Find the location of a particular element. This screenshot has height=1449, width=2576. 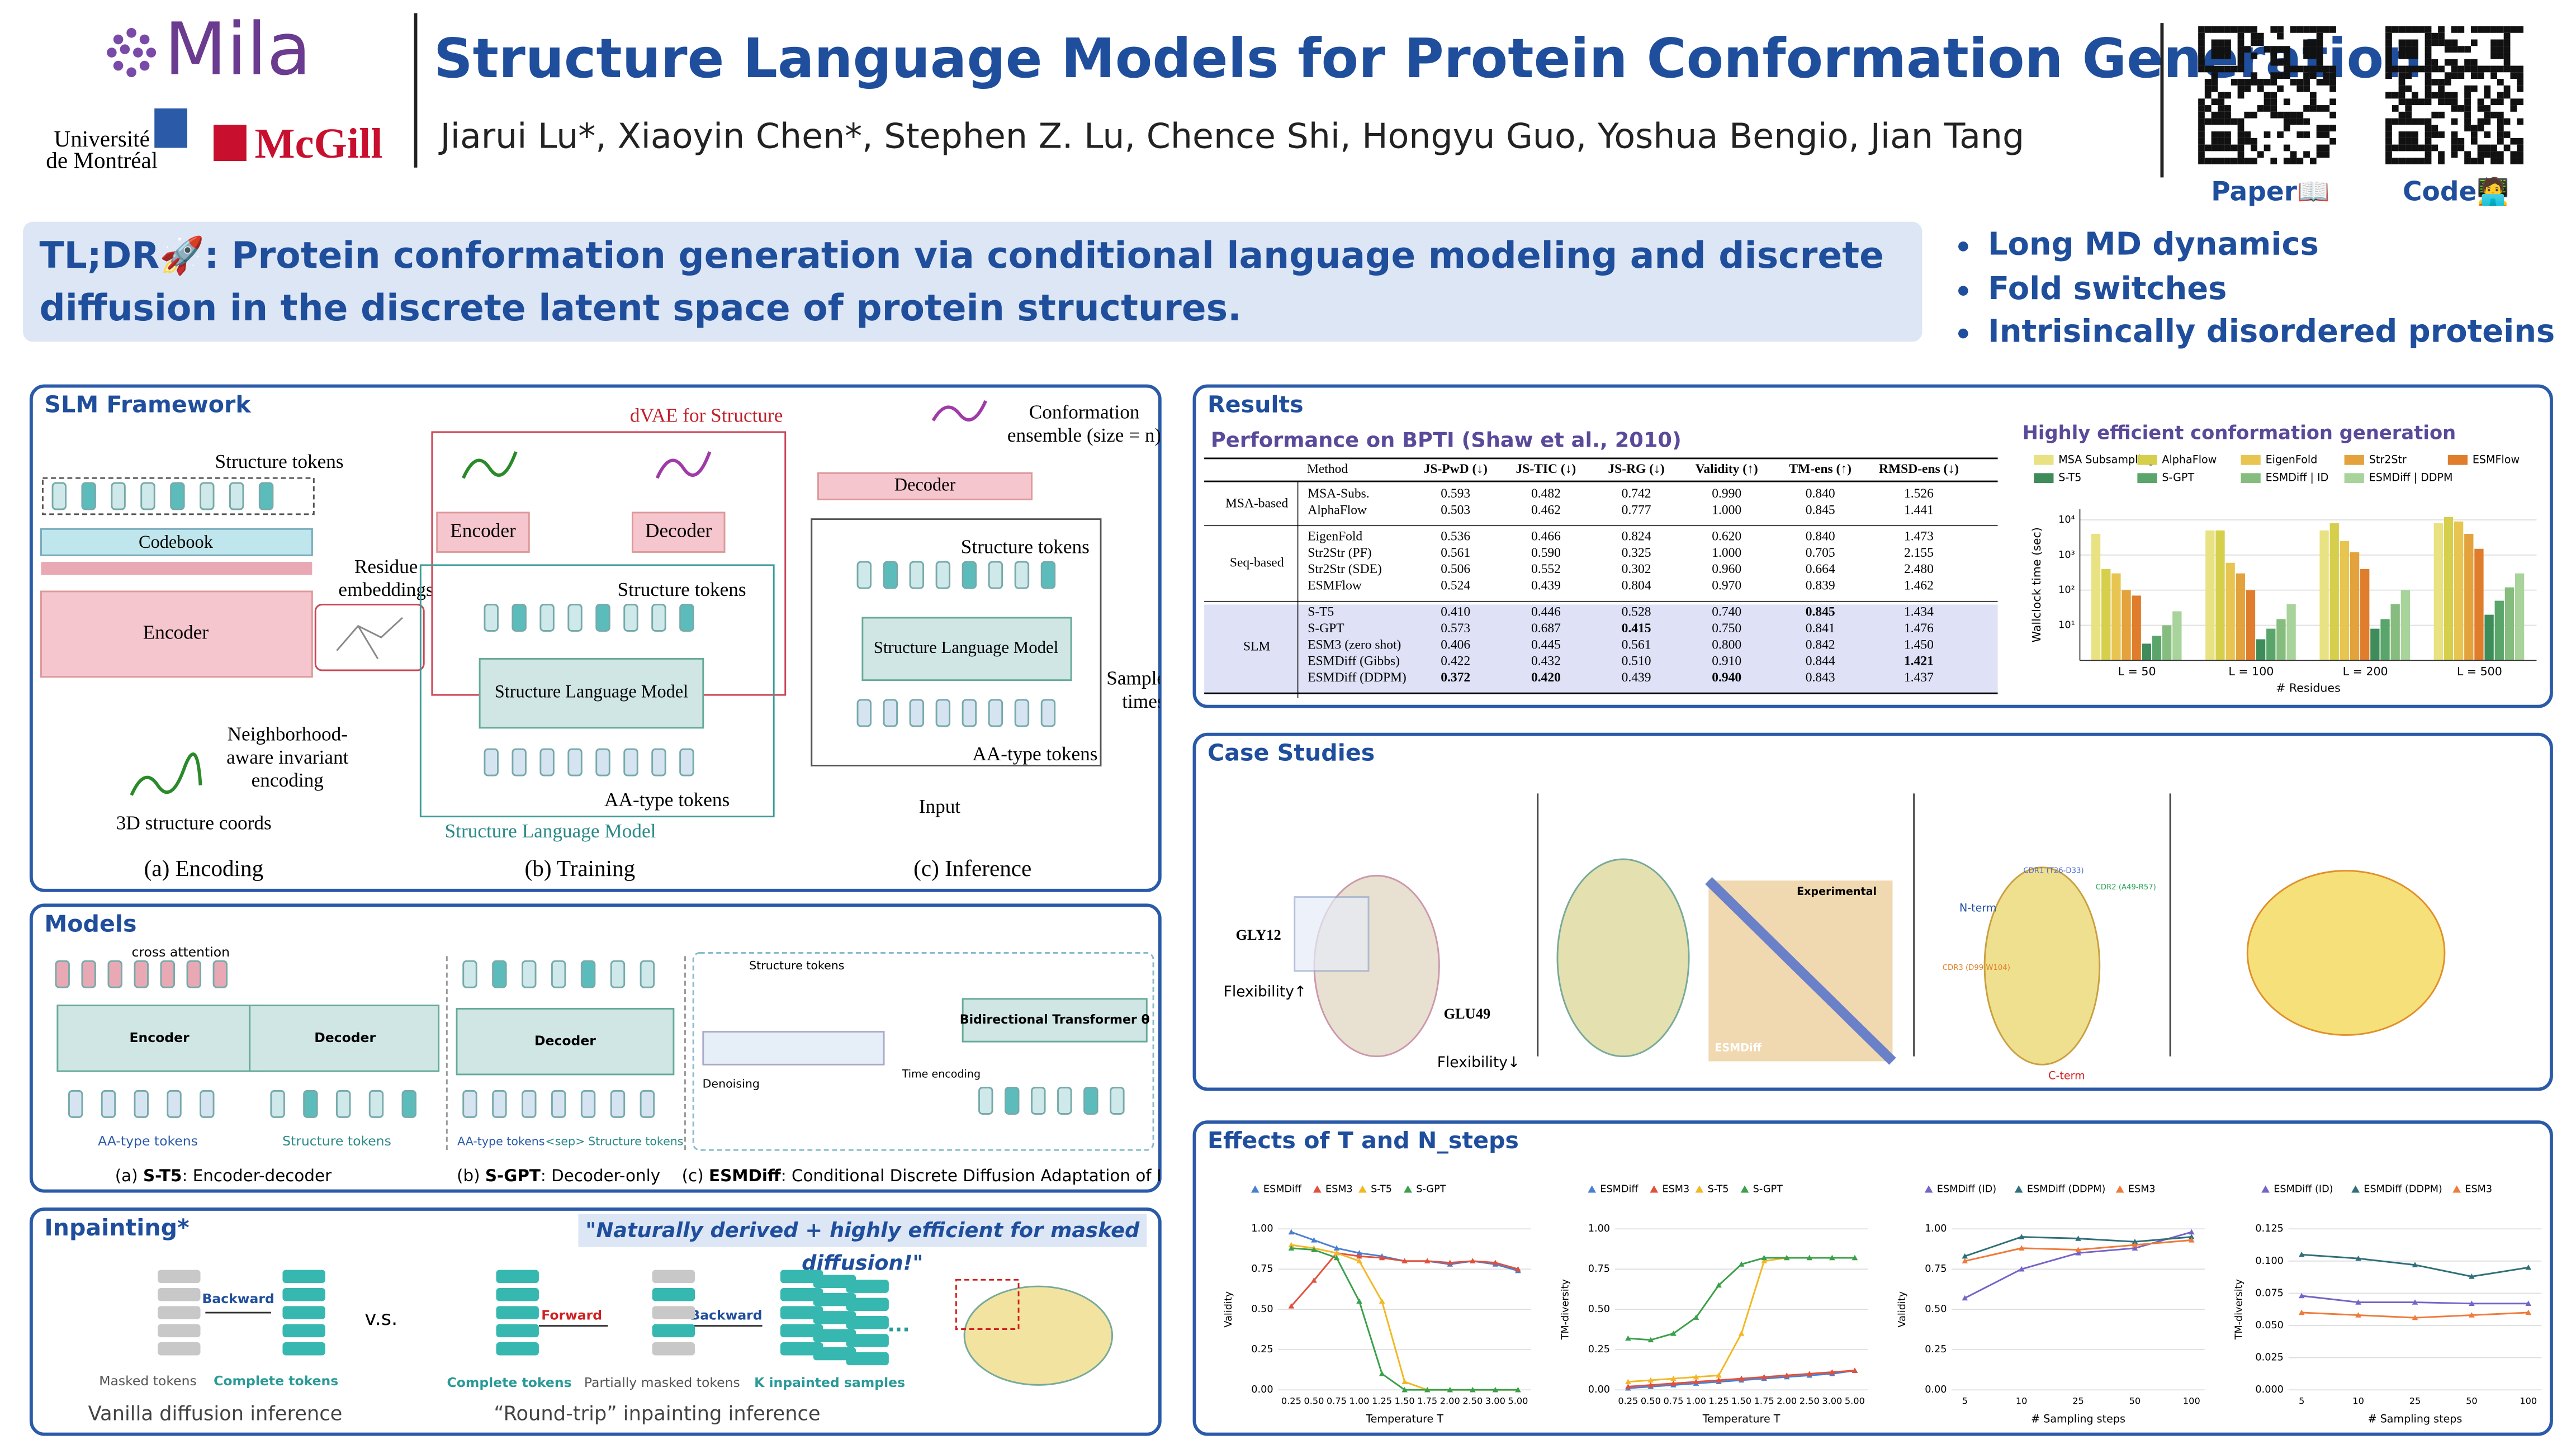

x-tick-label: 2.00 is located at coordinates (1787, 1400).